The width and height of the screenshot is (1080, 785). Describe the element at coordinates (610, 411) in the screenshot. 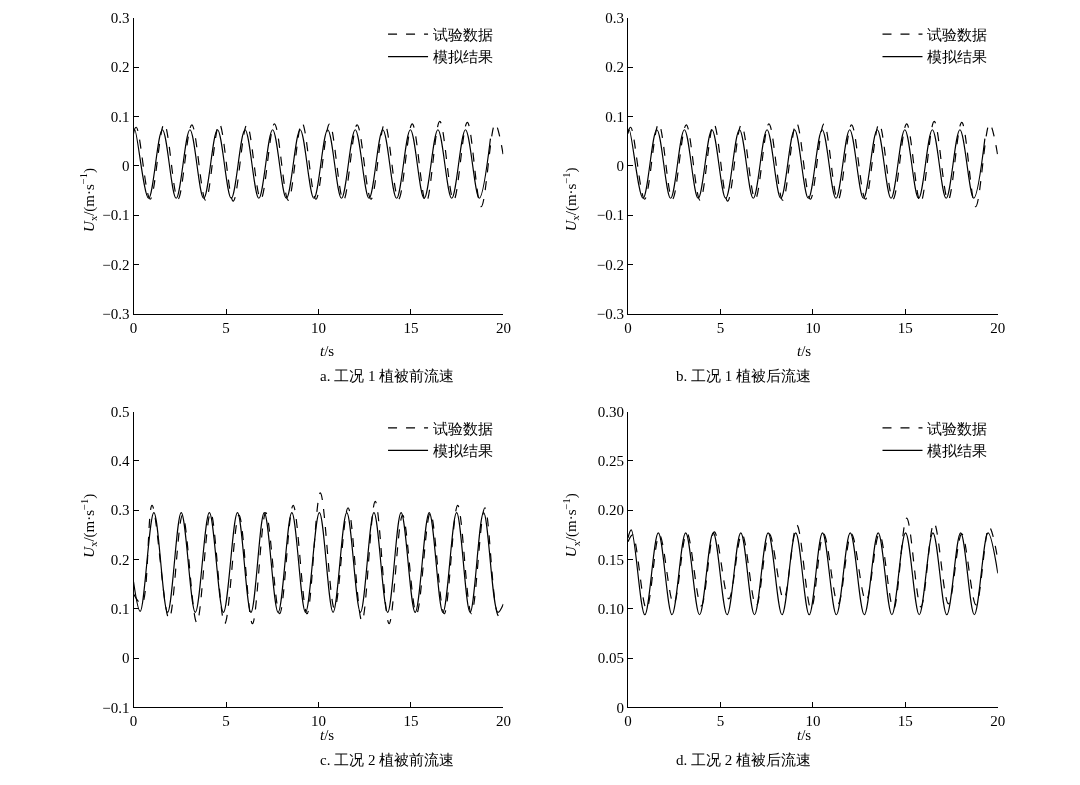

I see `y-tick-label: 0.30` at that location.